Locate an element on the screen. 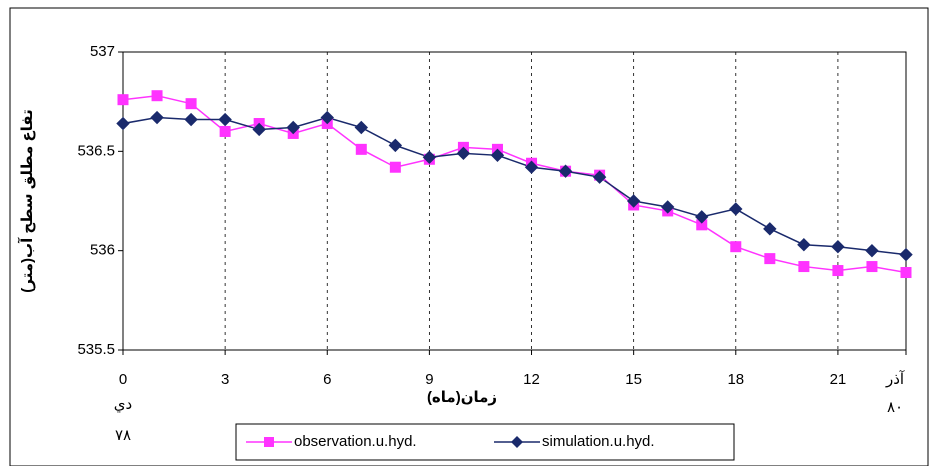  x-tick-label: 0 is located at coordinates (123, 379).